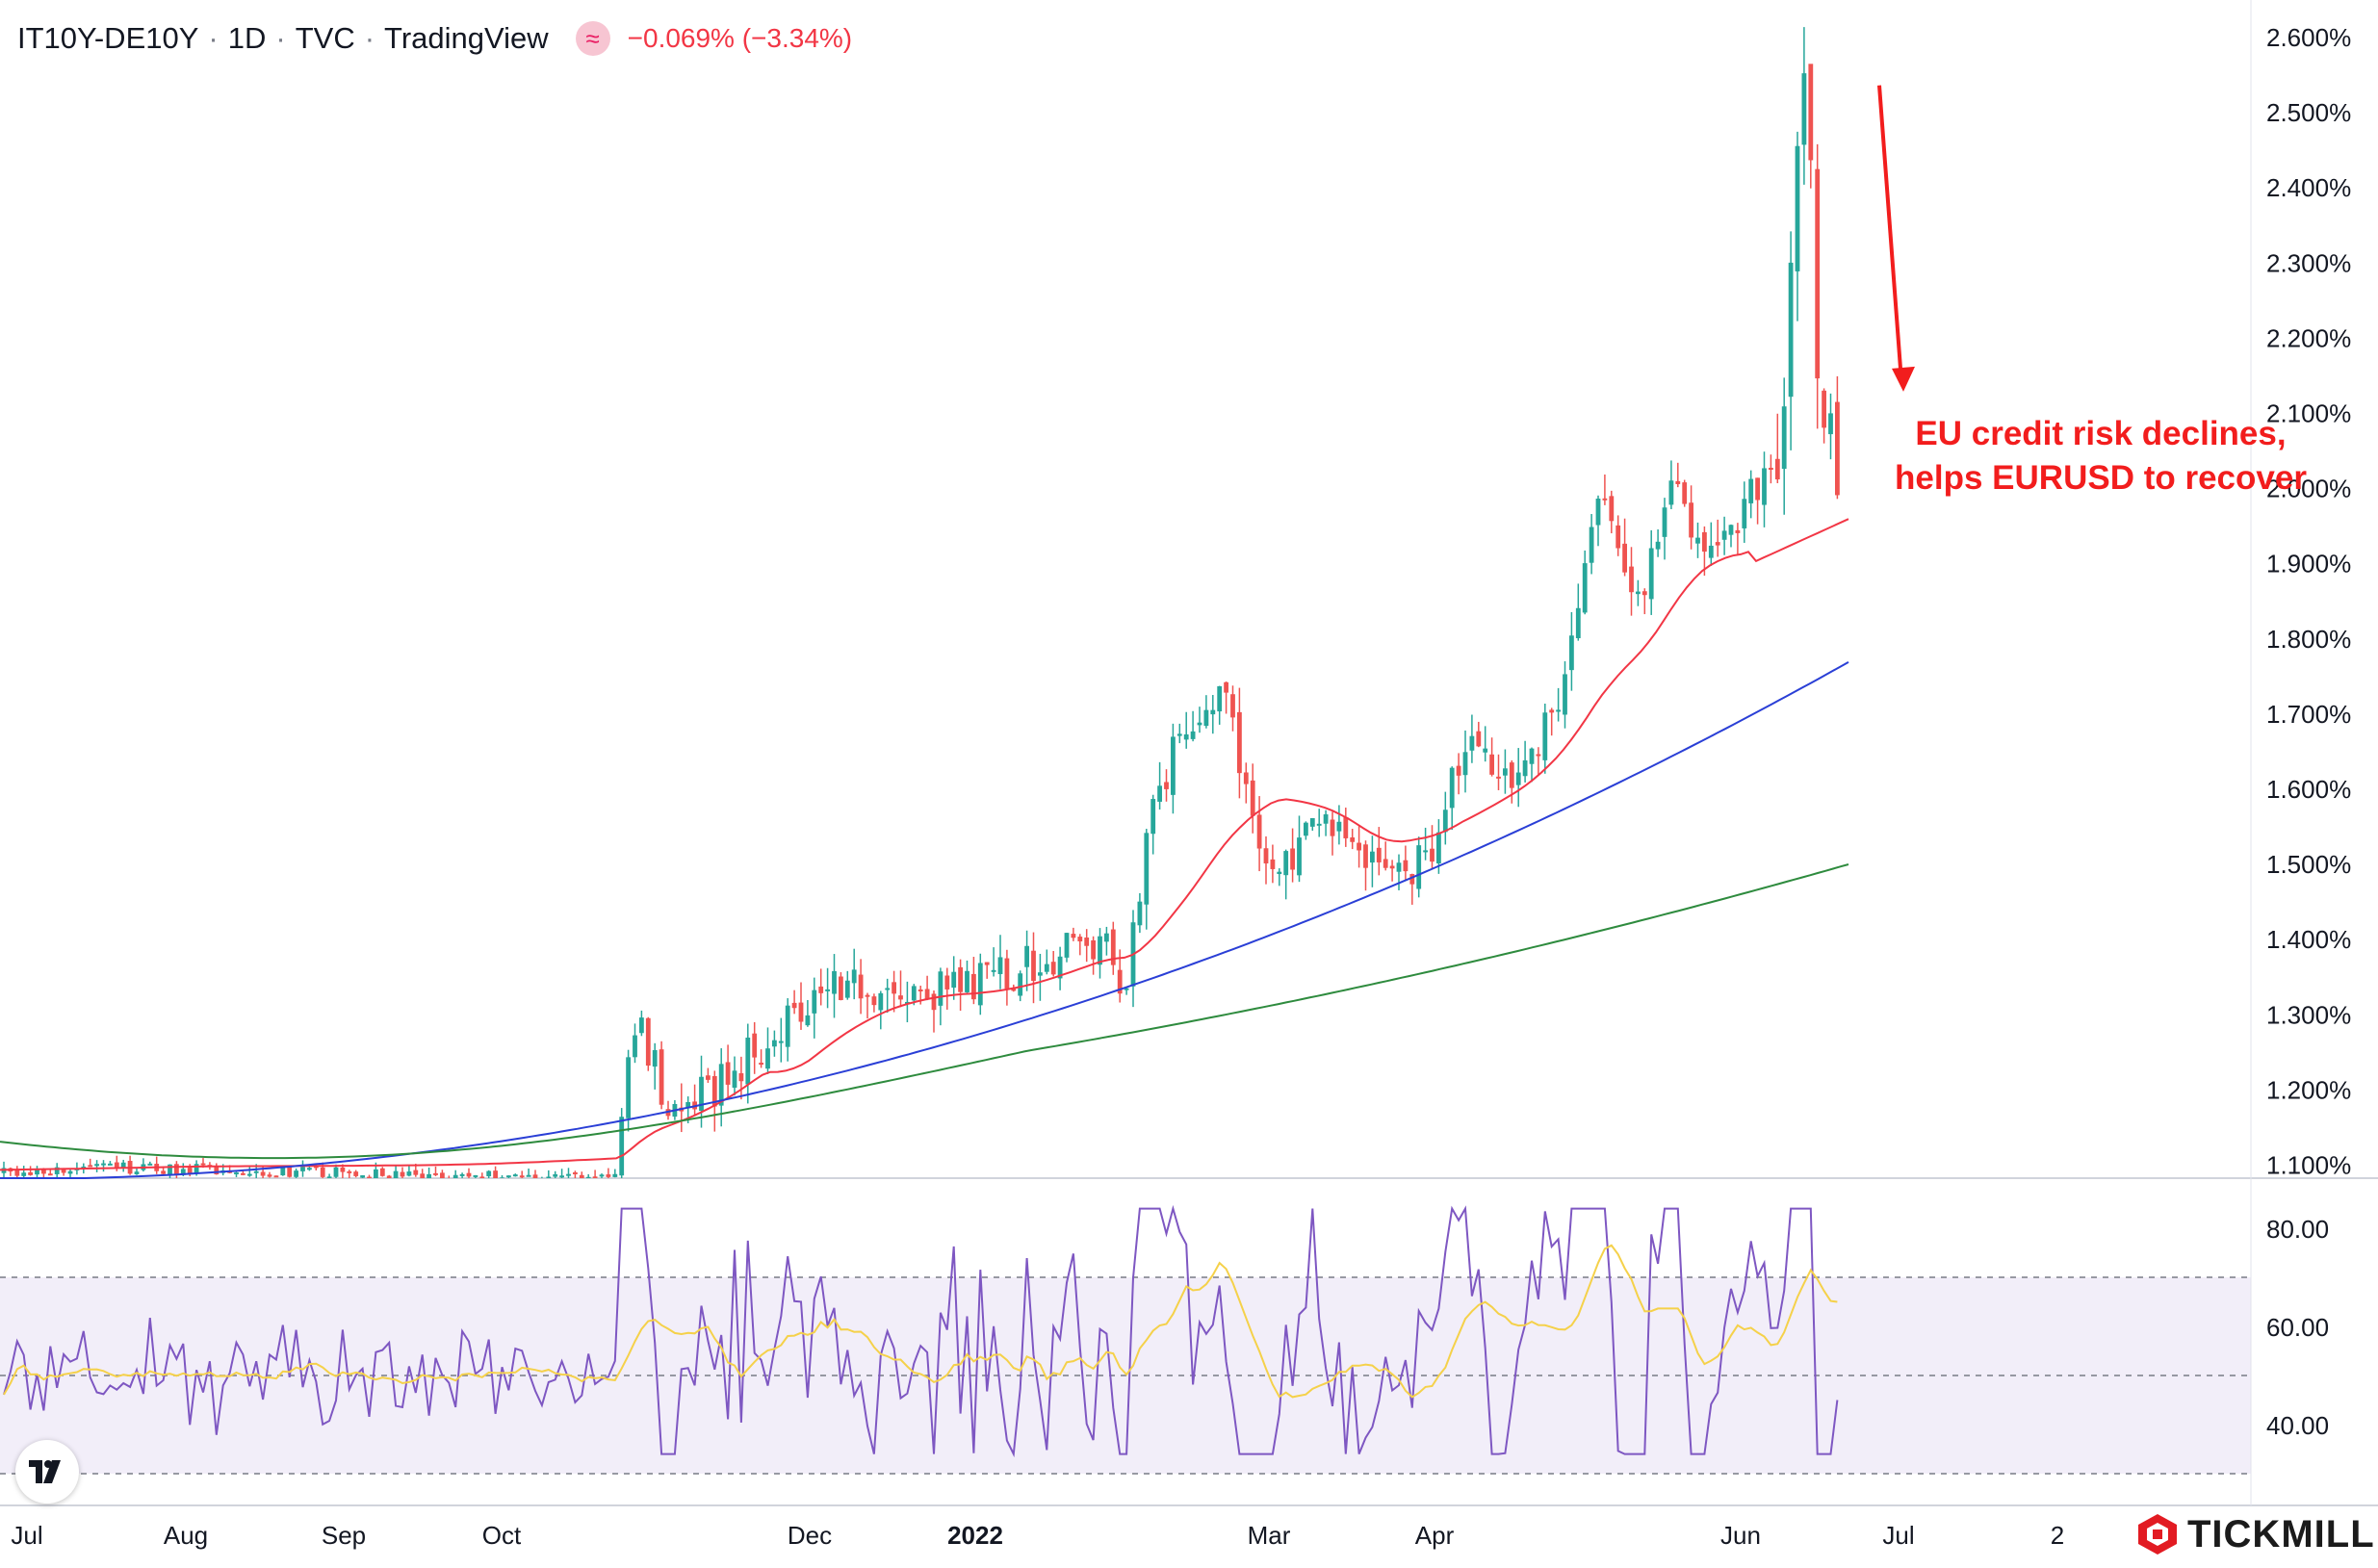 This screenshot has height=1568, width=2378. What do you see at coordinates (2308, 714) in the screenshot?
I see `price-tick-label: 1.700%` at bounding box center [2308, 714].